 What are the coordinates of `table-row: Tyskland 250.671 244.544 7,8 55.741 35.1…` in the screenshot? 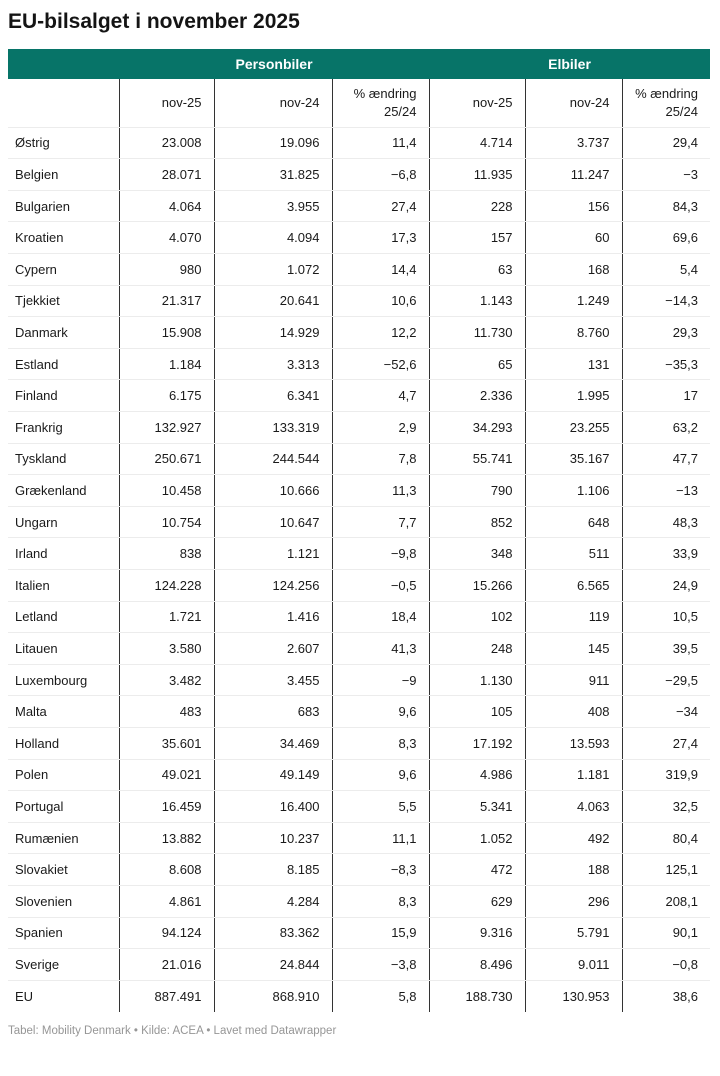 It's located at (359, 459).